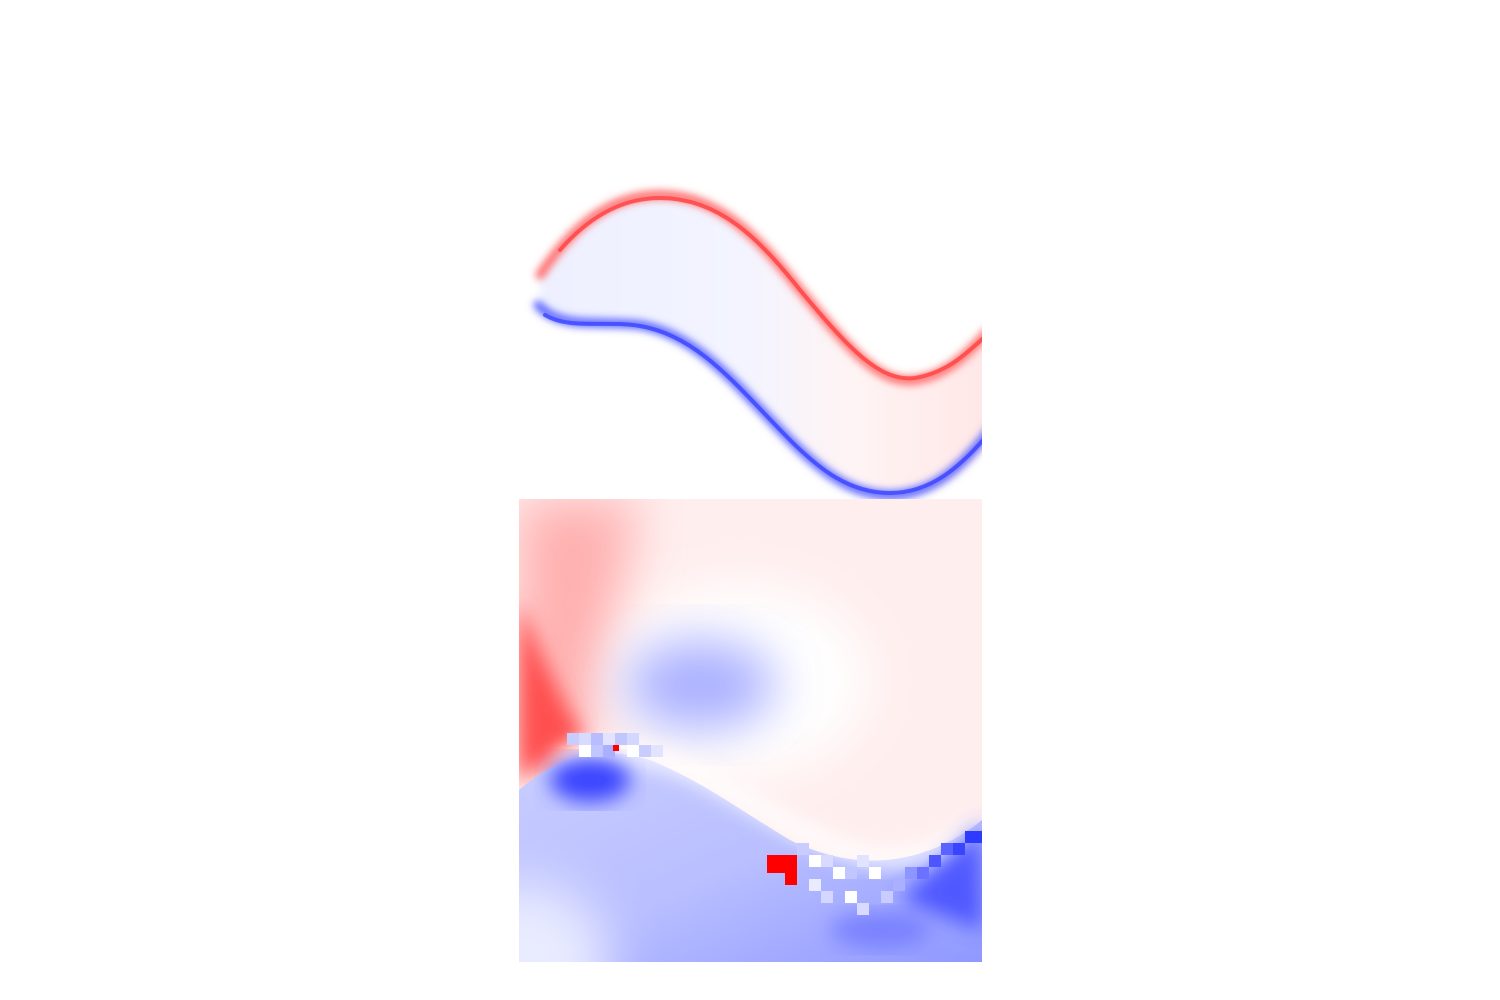  Describe the element at coordinates (762, 404) in the screenshot. I see `blue-edge-core` at that location.